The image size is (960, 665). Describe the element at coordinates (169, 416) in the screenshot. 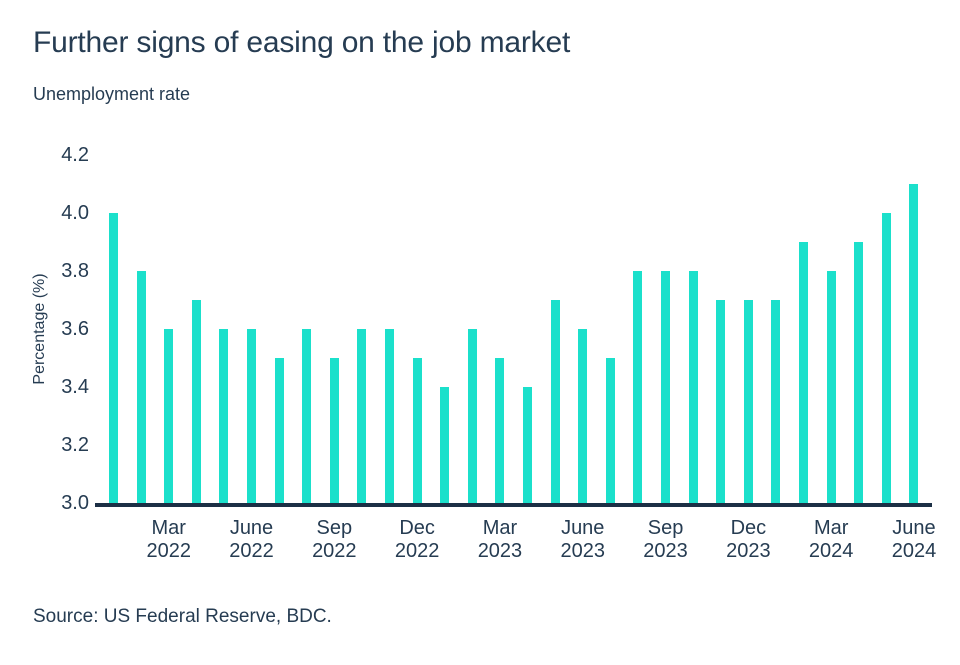

I see `bar-mar-2022` at that location.